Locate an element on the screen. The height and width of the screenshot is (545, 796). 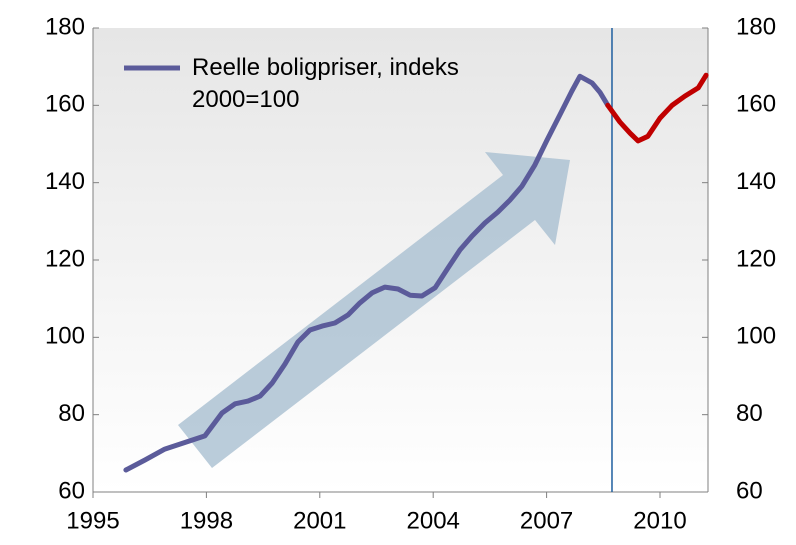
x-tick-label: 1995 is located at coordinates (92, 520).